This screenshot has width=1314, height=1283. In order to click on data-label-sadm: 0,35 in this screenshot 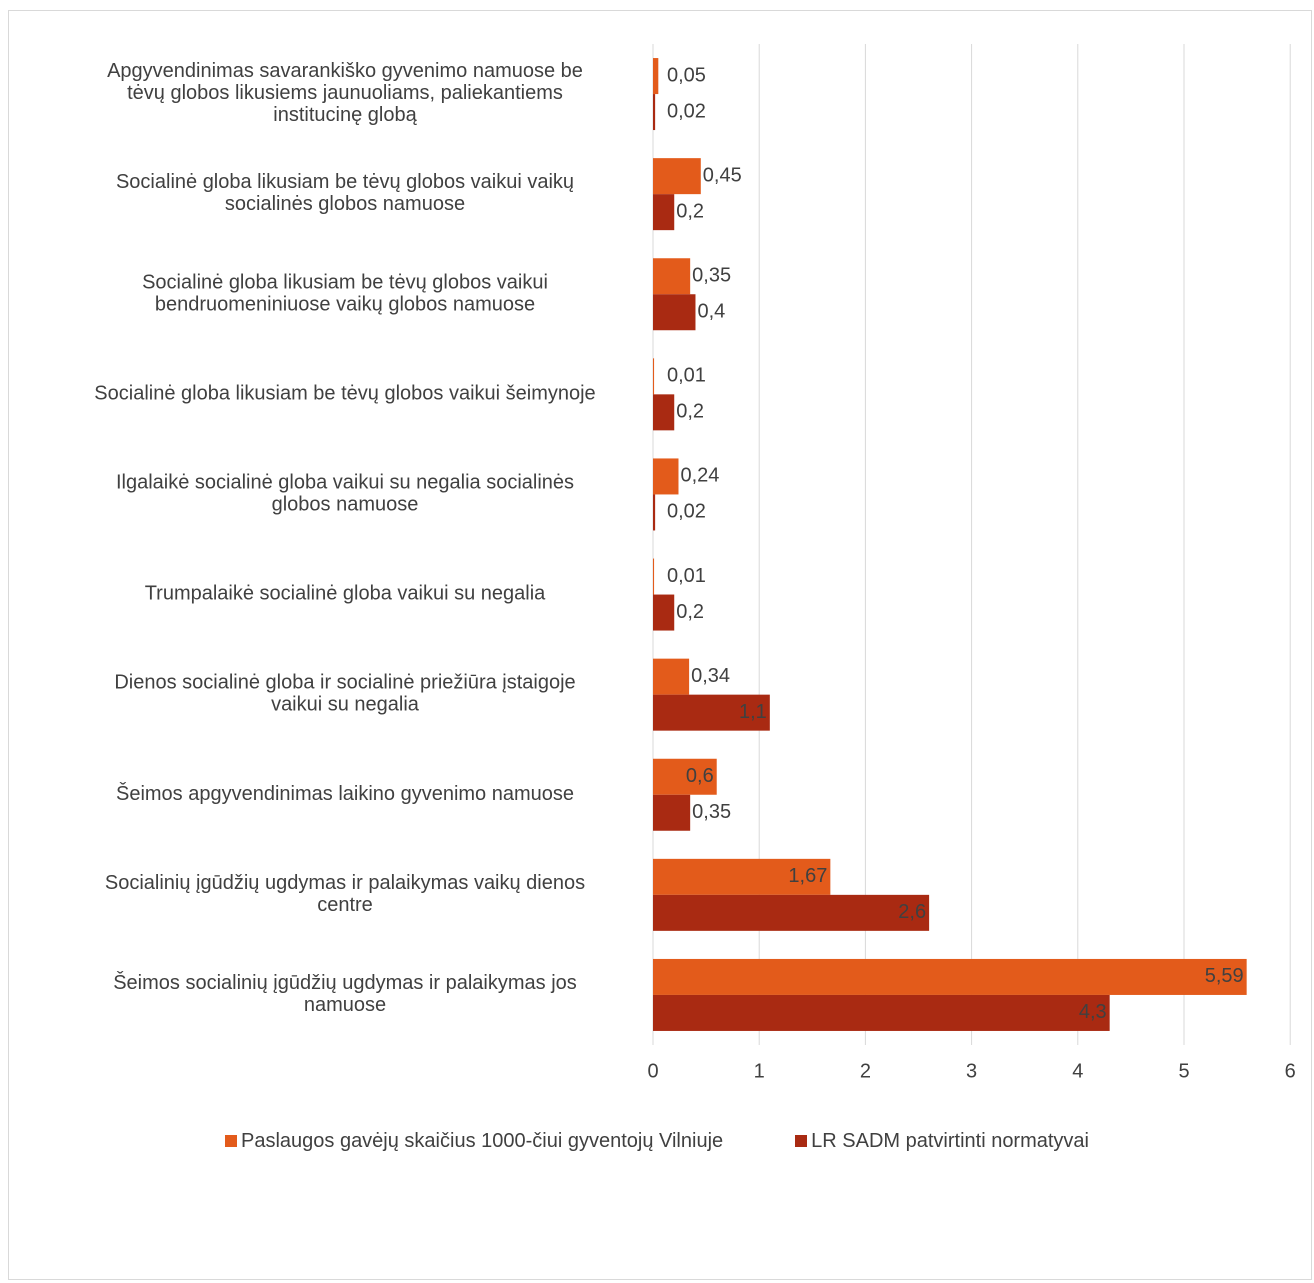, I will do `click(711, 812)`.